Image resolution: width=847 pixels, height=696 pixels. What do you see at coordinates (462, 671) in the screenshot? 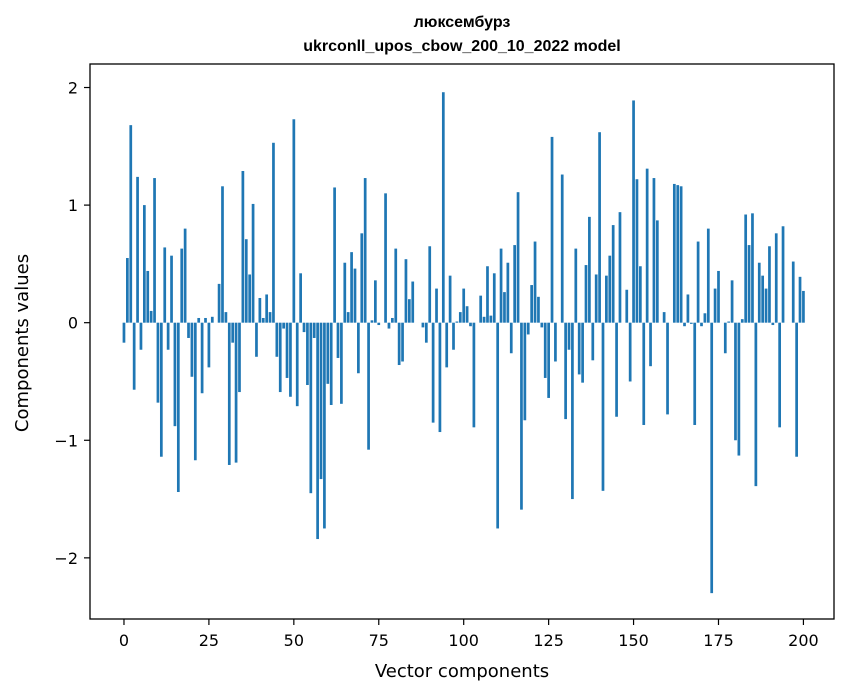
I see `x-axis-label: Vector components` at bounding box center [462, 671].